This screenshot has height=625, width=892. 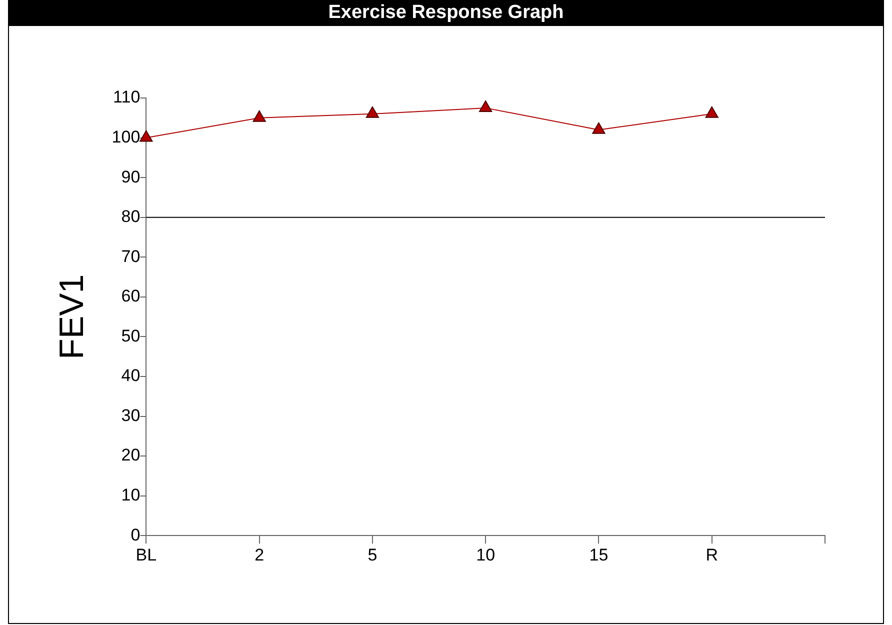 What do you see at coordinates (712, 554) in the screenshot?
I see `x-tick-label: R` at bounding box center [712, 554].